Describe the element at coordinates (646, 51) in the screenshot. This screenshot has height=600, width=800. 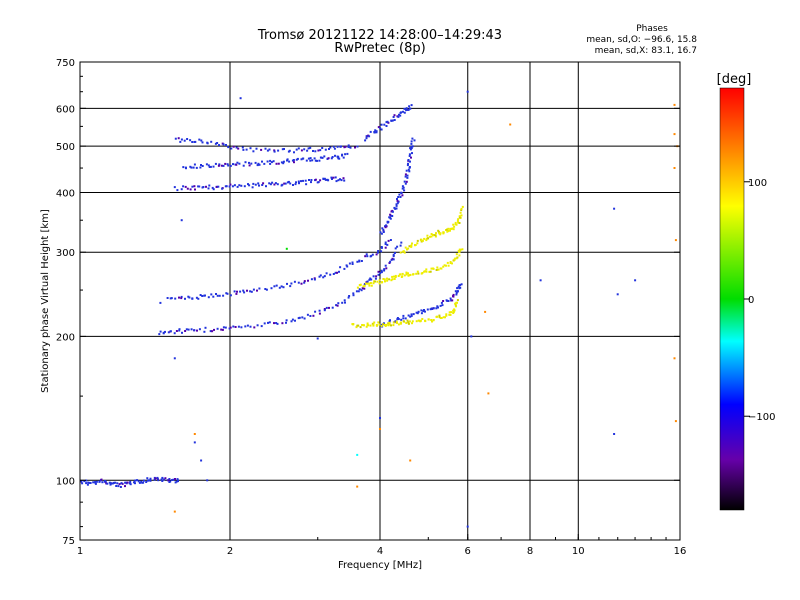
I see `stats-line-x: mean, sd,X: 83.1, 16.7` at that location.